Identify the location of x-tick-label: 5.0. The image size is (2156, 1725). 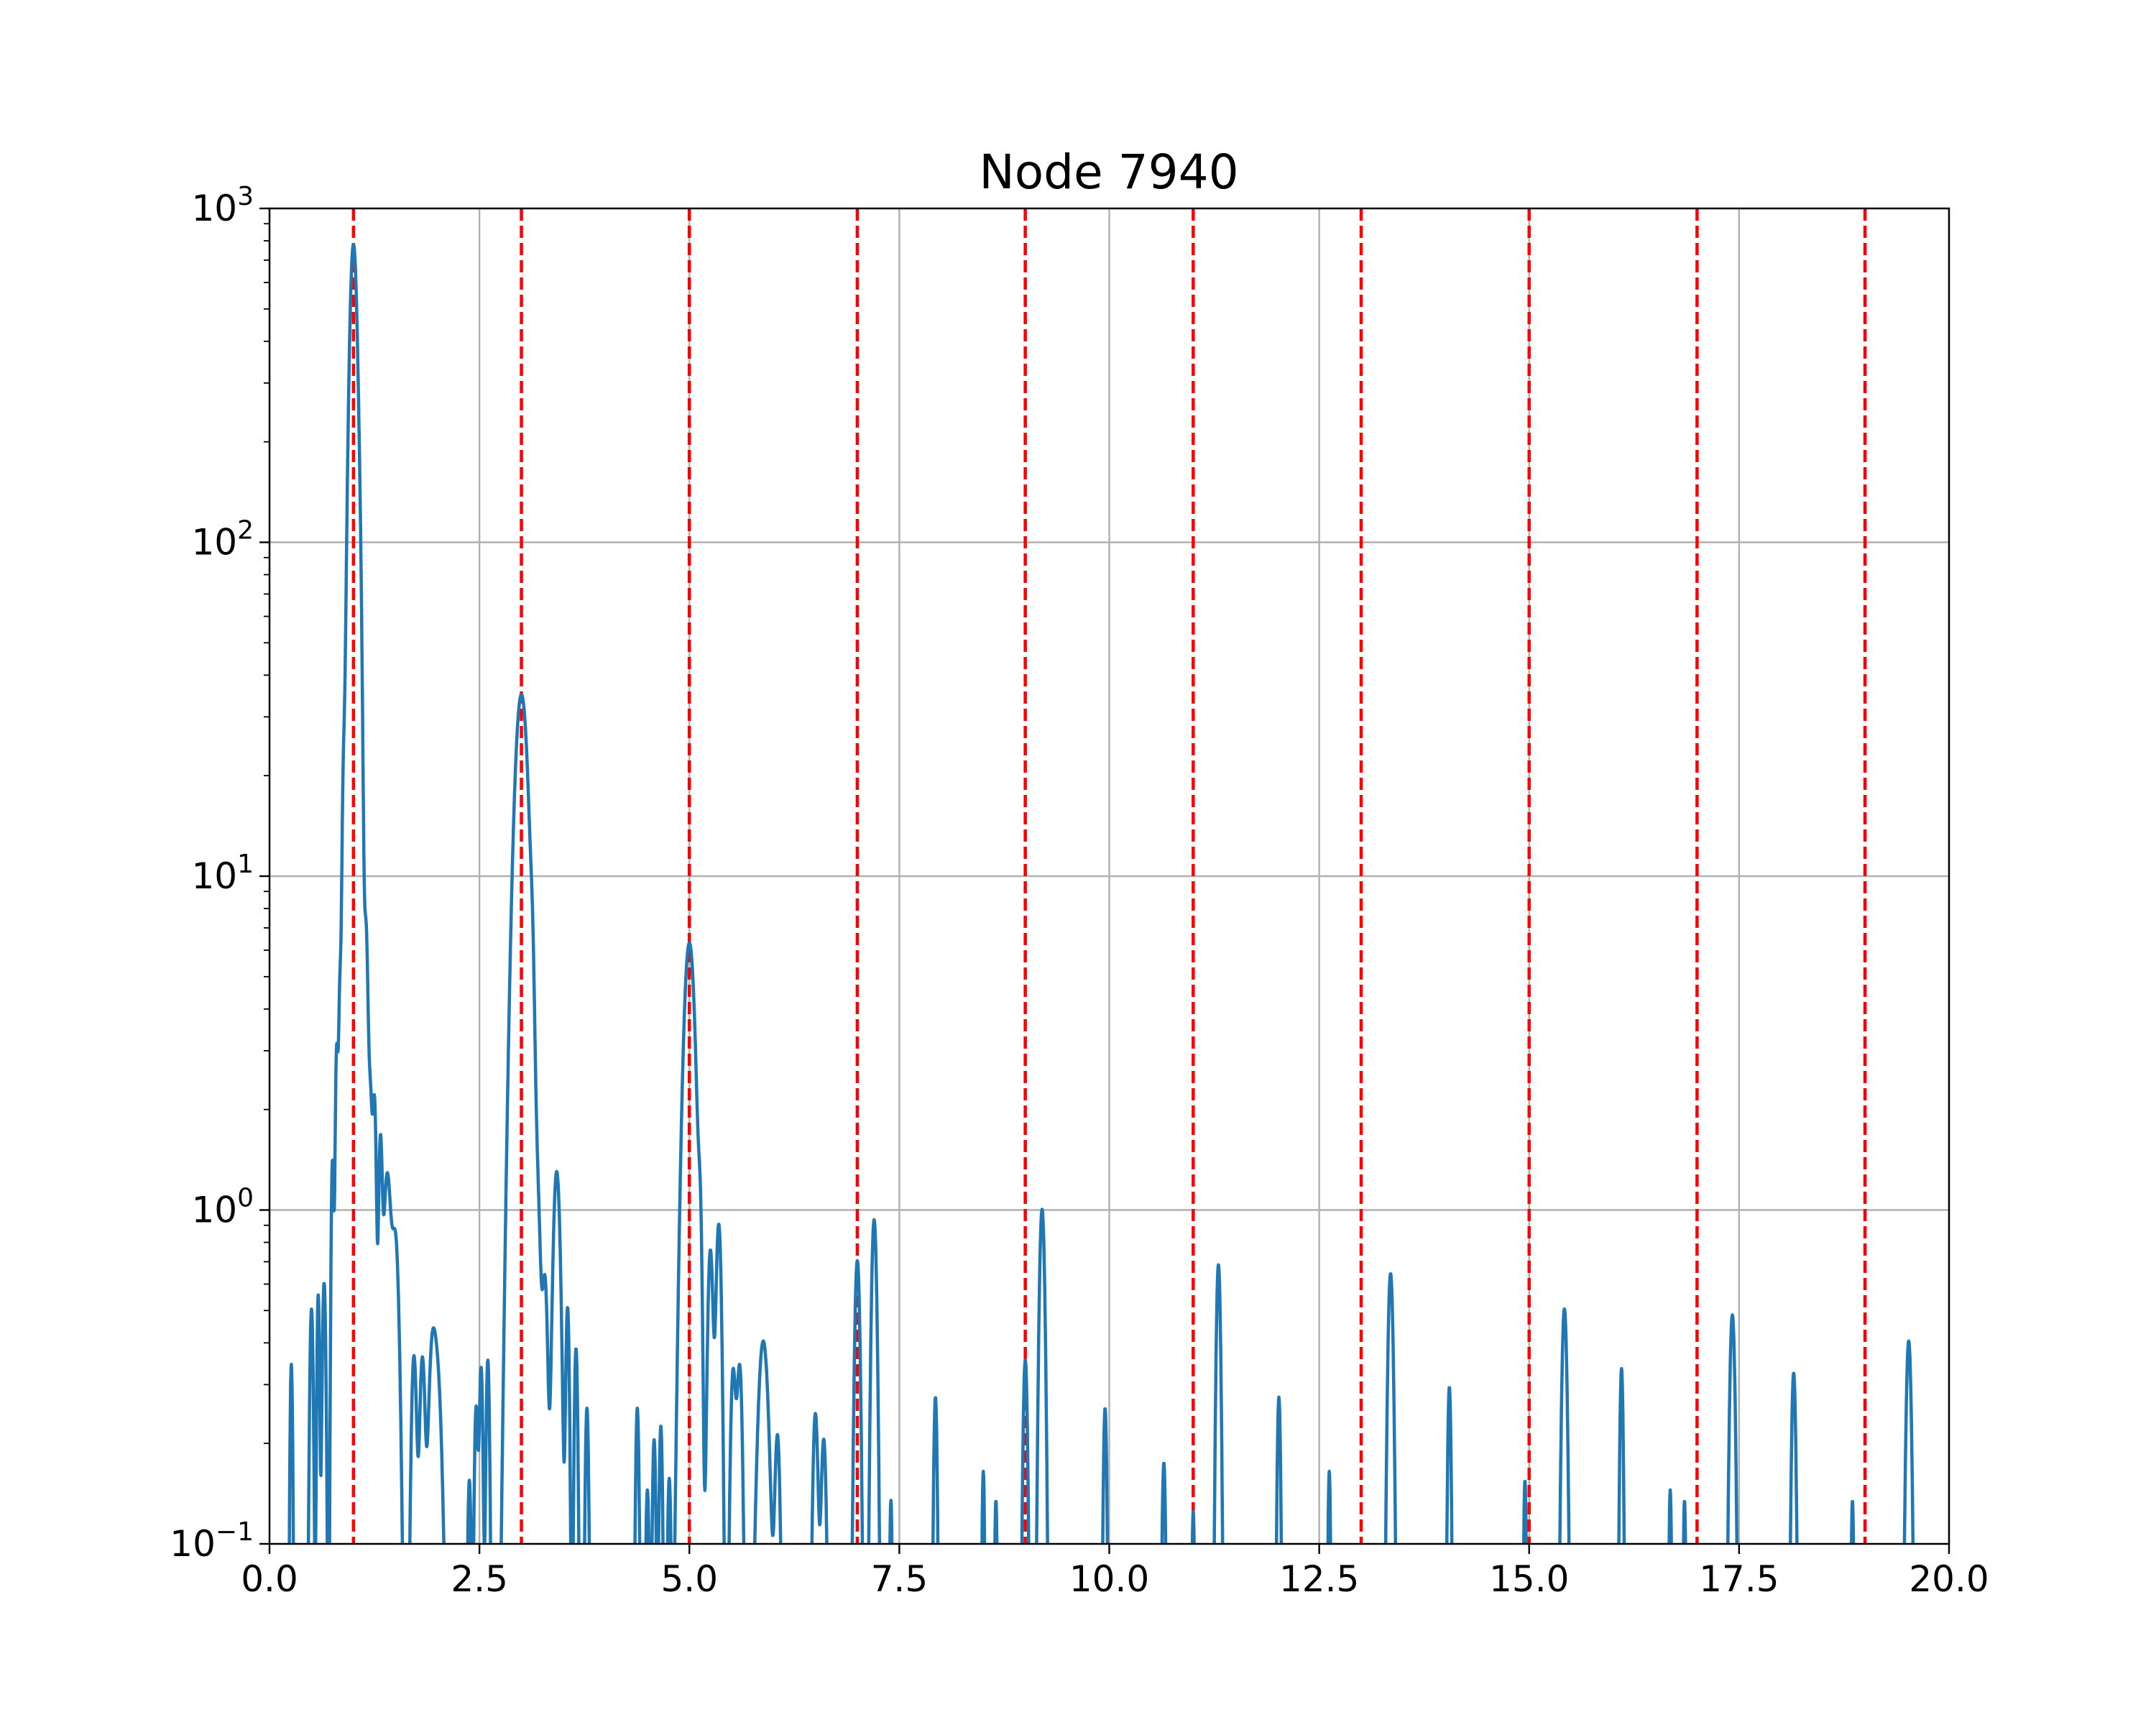
(689, 1579).